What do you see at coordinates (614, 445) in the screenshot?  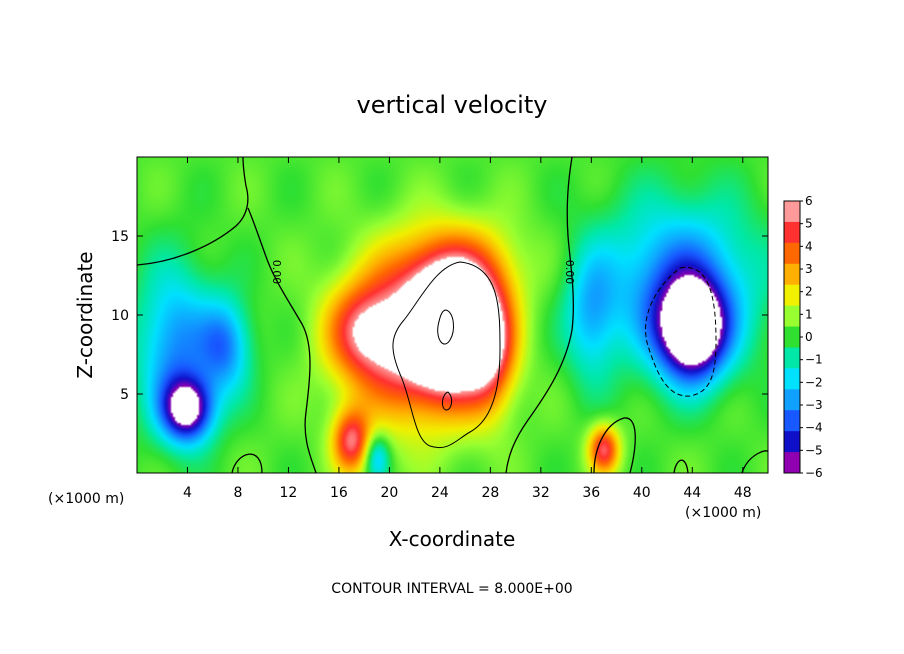 I see `zero-contour-lower-right` at bounding box center [614, 445].